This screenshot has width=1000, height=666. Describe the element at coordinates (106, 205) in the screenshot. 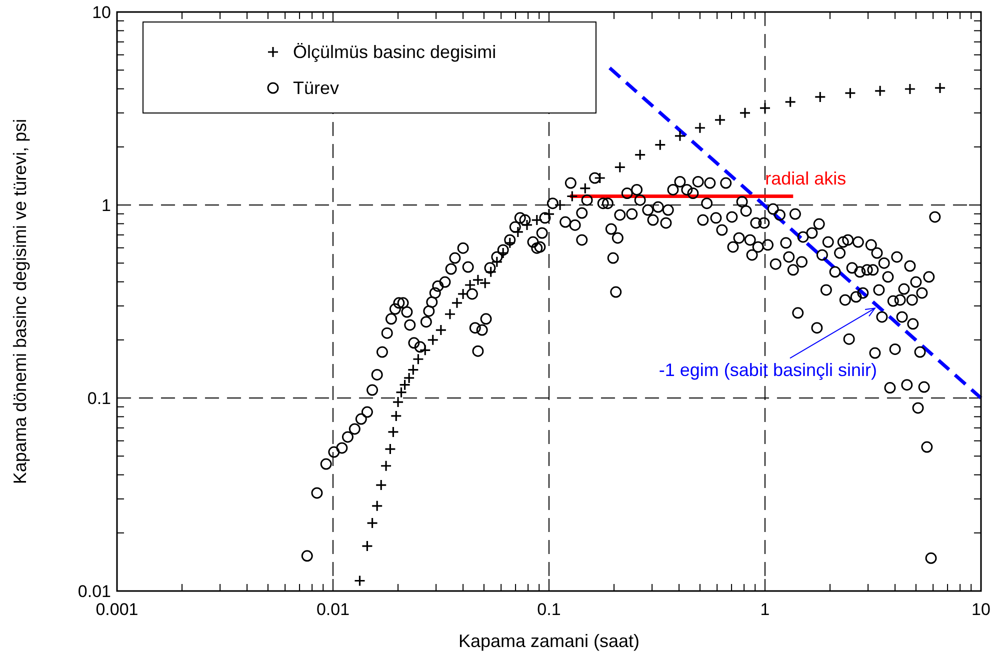

I see `y-tick-label: 1` at that location.